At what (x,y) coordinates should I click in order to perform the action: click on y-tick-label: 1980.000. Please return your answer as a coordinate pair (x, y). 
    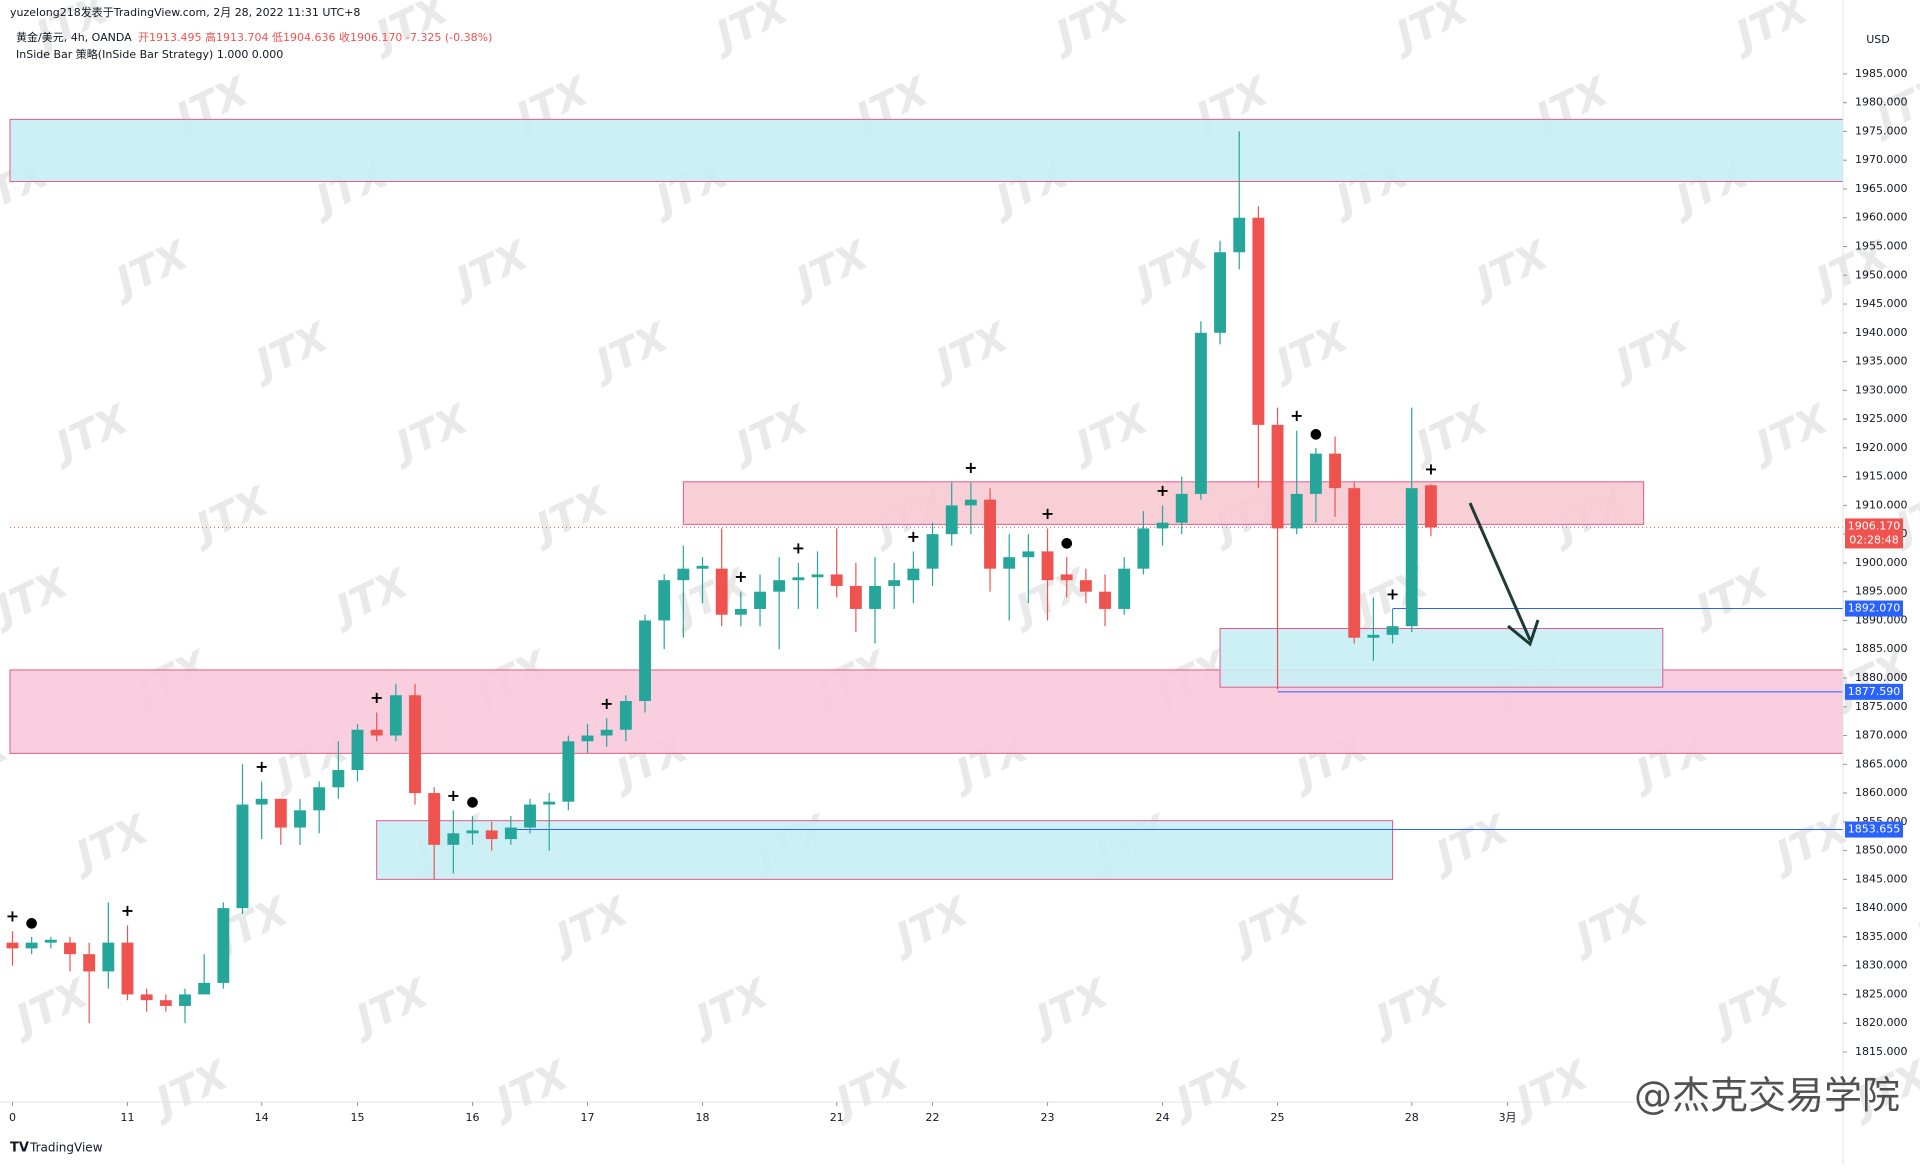
    Looking at the image, I should click on (1881, 102).